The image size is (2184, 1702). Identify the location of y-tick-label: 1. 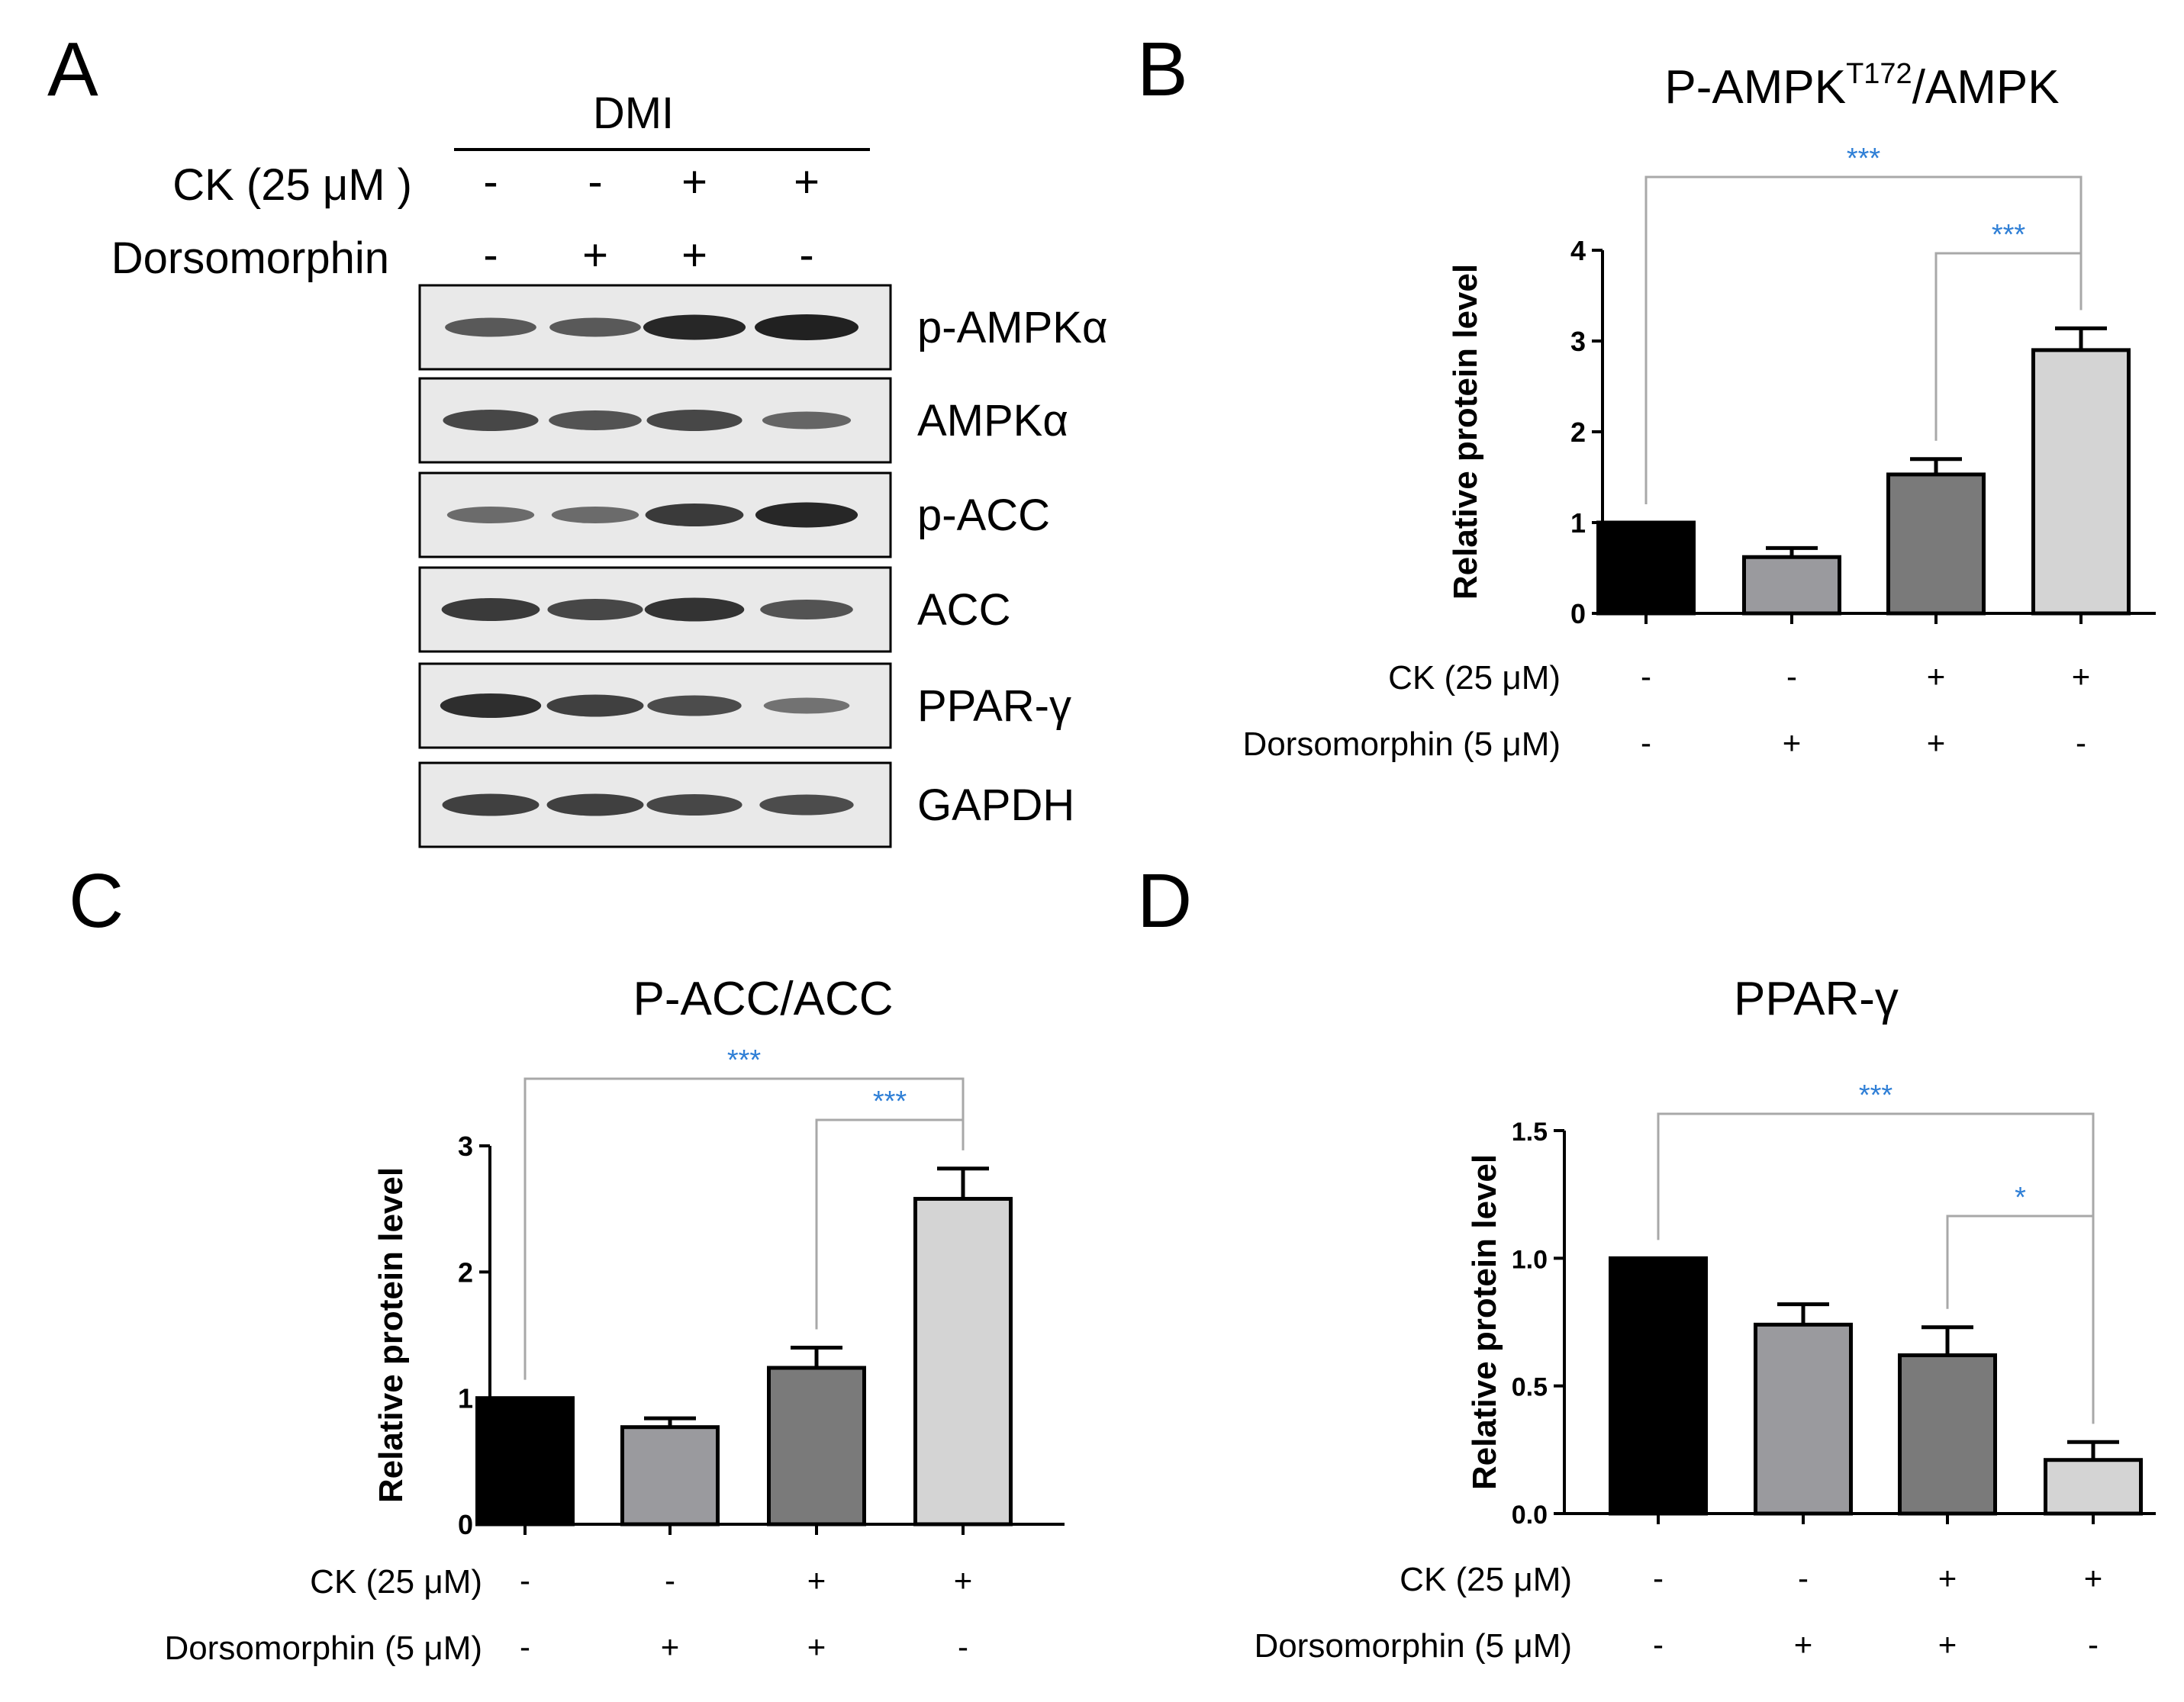
(465, 1398).